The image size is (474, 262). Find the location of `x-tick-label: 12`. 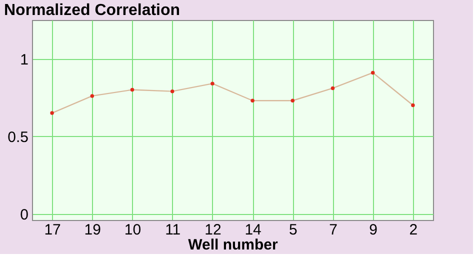

x-tick-label: 12 is located at coordinates (213, 230).